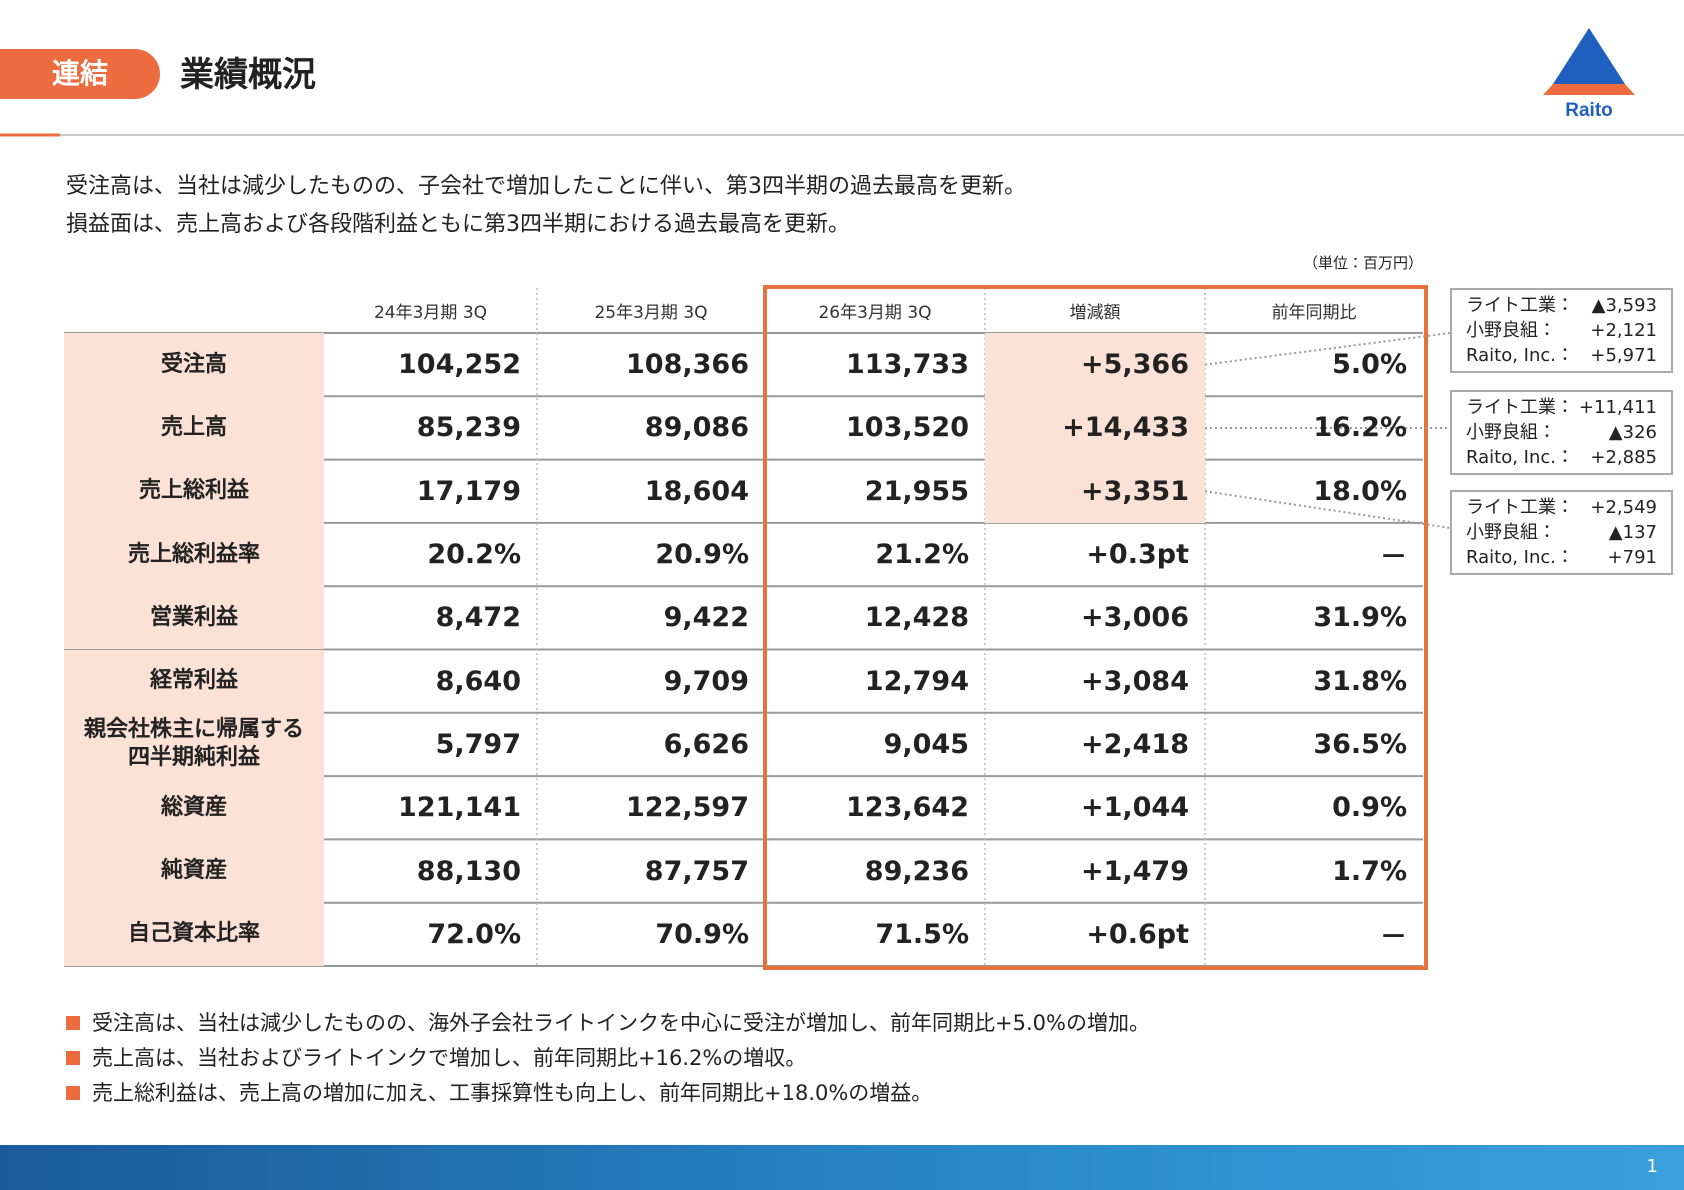 This screenshot has width=1684, height=1190. What do you see at coordinates (194, 428) in the screenshot?
I see `row-label: 売上高` at bounding box center [194, 428].